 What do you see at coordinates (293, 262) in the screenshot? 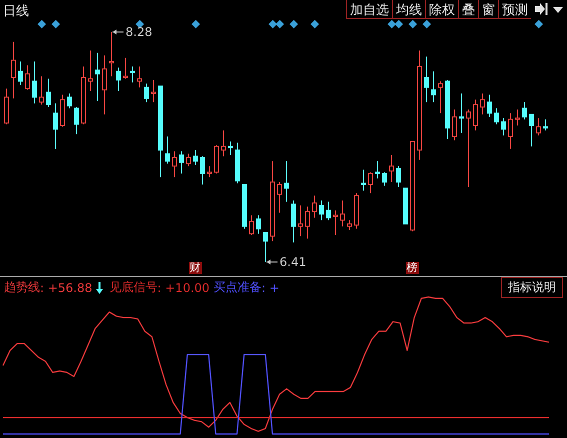
I see `annotation: 6.41` at bounding box center [293, 262].